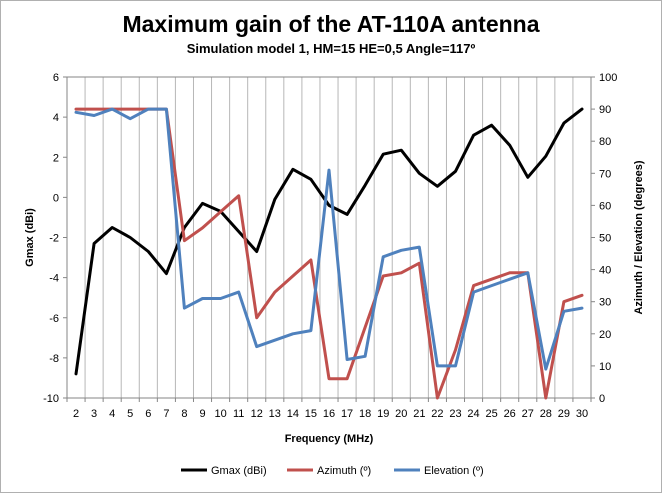 The height and width of the screenshot is (493, 662). Describe the element at coordinates (528, 414) in the screenshot. I see `x-tick-label: 27` at that location.